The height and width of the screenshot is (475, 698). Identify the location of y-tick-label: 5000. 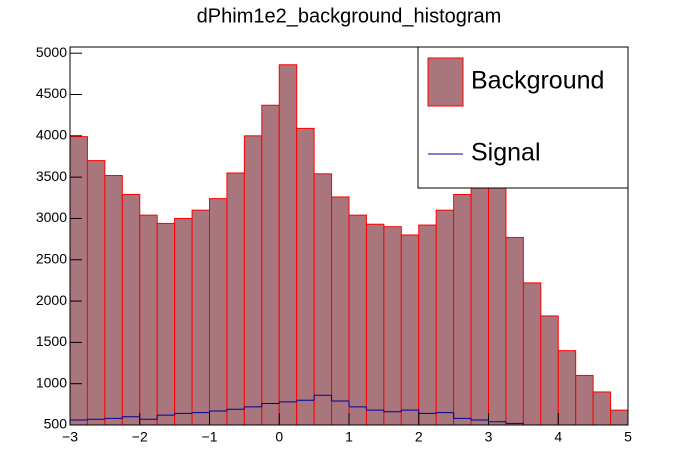
(51, 52).